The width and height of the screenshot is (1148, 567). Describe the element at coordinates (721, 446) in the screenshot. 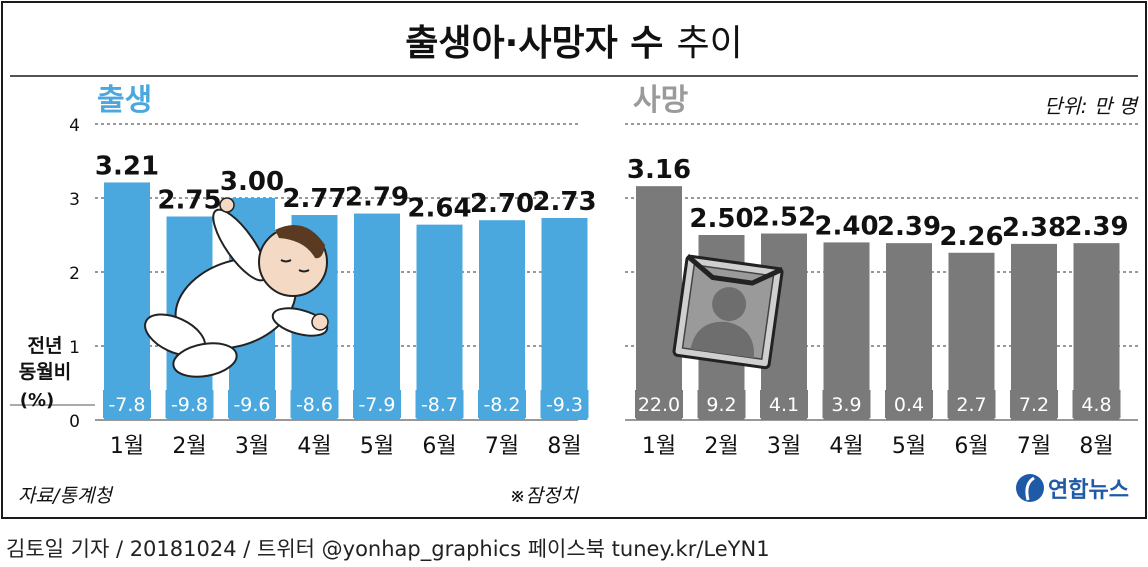

I see `death-x-tick-label: 2월` at that location.